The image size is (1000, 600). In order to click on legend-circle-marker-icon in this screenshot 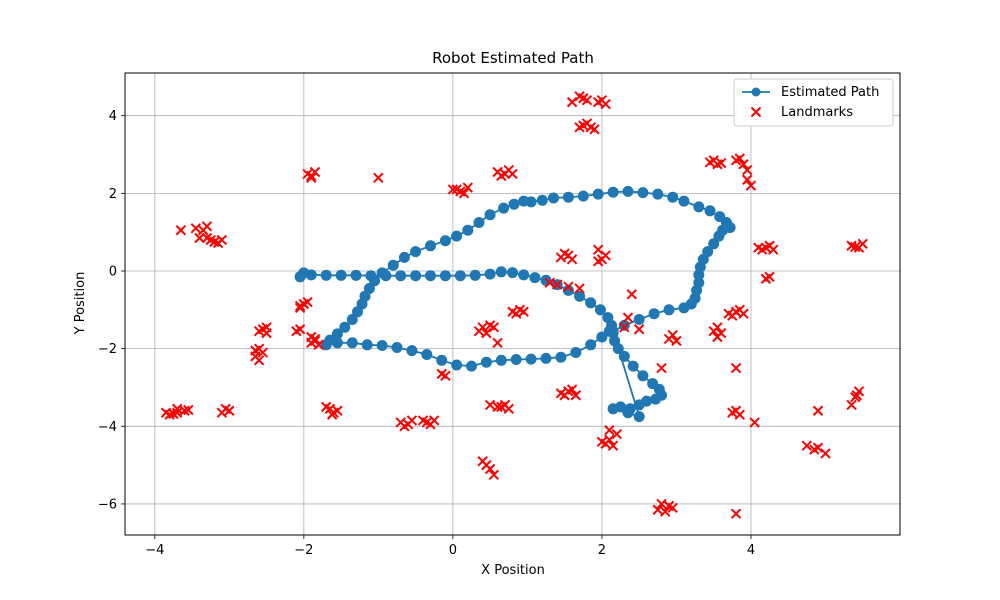, I will do `click(756, 92)`.